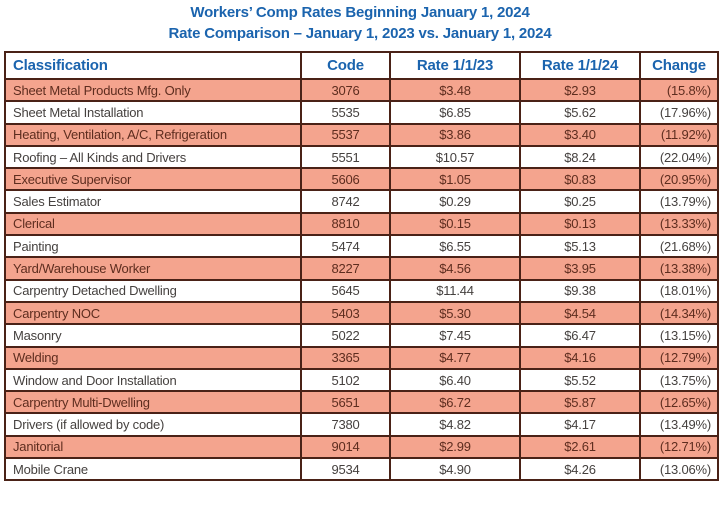  Describe the element at coordinates (580, 134) in the screenshot. I see `cell-rate-2024: $3.40` at that location.